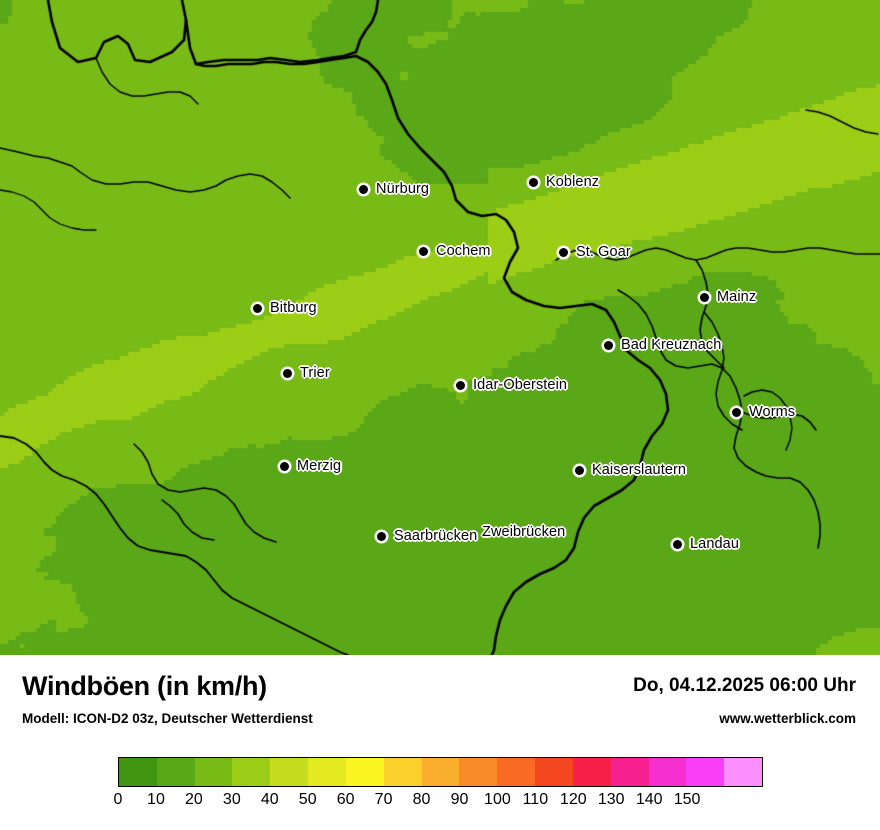  I want to click on legend-tick-130: 130, so click(611, 799).